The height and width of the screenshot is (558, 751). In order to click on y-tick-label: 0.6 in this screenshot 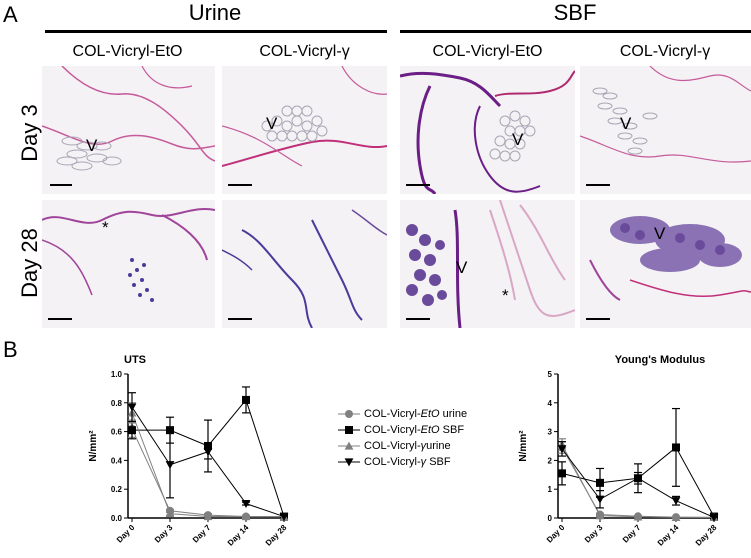, I will do `click(117, 432)`.